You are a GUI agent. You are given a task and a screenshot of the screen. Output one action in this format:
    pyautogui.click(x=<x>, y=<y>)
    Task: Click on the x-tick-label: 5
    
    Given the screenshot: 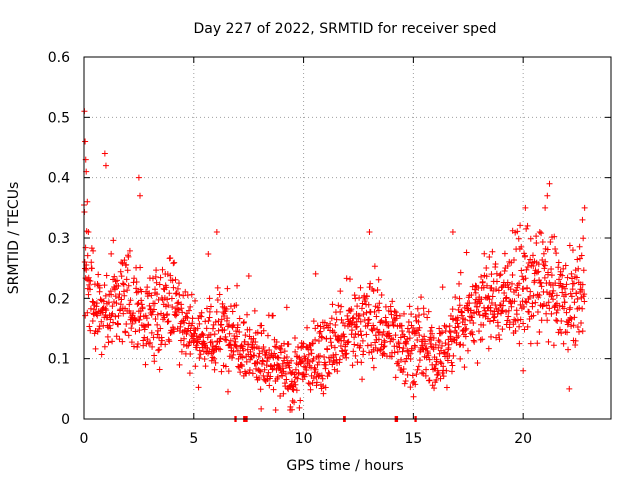 What is the action you would take?
    pyautogui.click(x=193, y=439)
    